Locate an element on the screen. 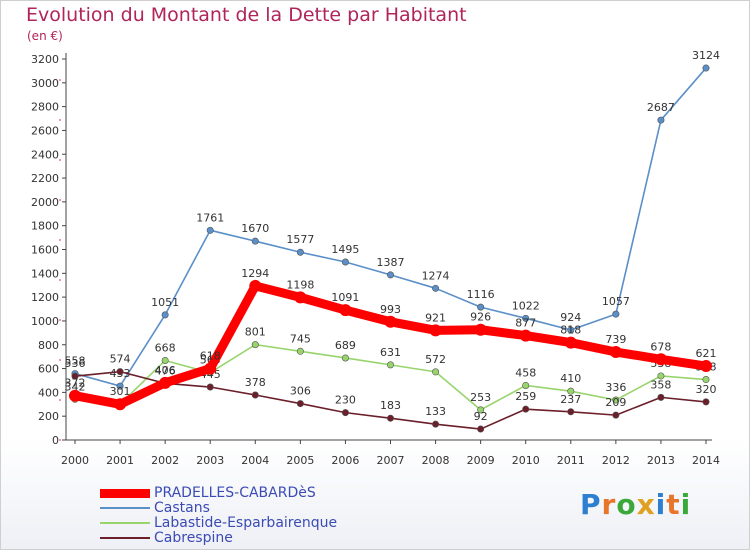  data-label: 336 is located at coordinates (615, 387).